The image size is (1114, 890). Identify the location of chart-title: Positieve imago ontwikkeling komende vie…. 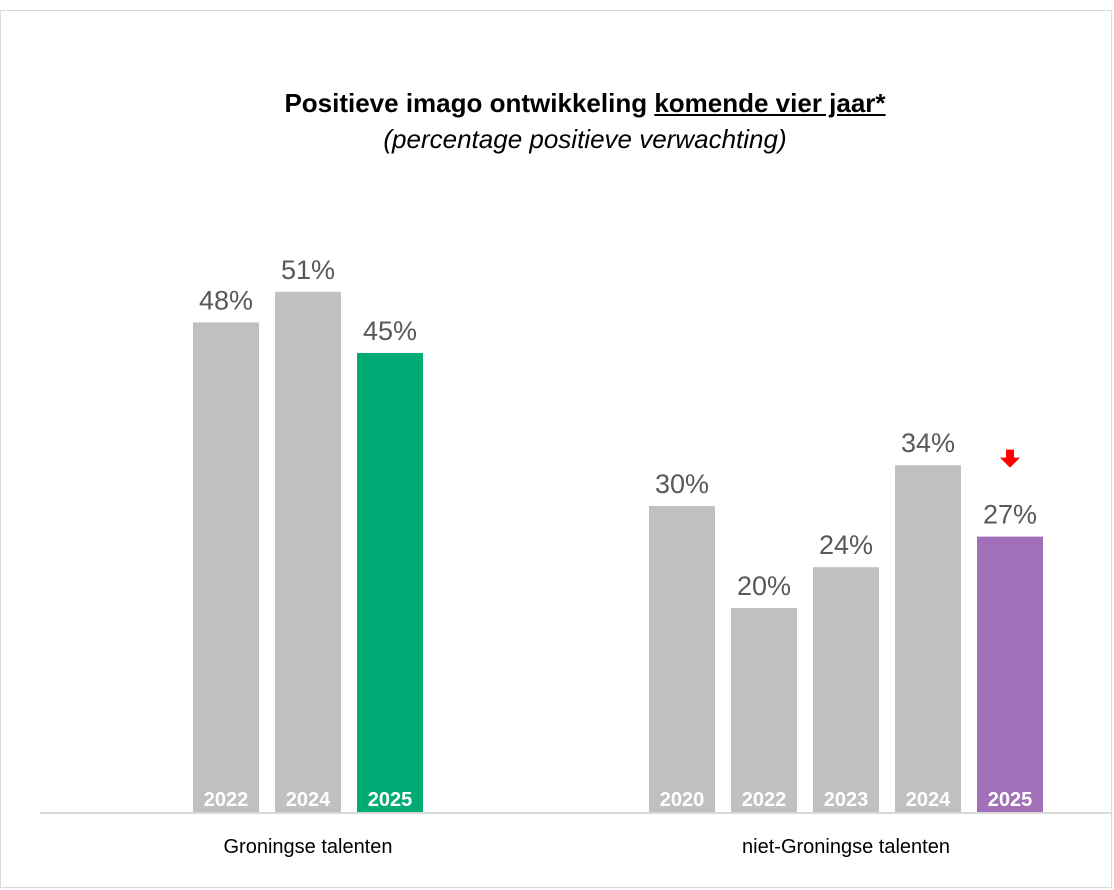
(557, 103).